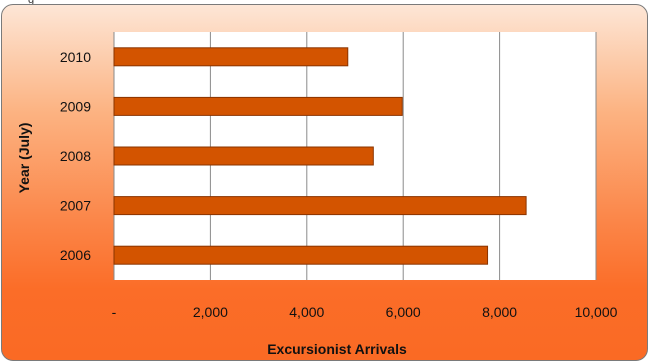 The width and height of the screenshot is (651, 364). I want to click on x-tick-label: 8,000, so click(499, 312).